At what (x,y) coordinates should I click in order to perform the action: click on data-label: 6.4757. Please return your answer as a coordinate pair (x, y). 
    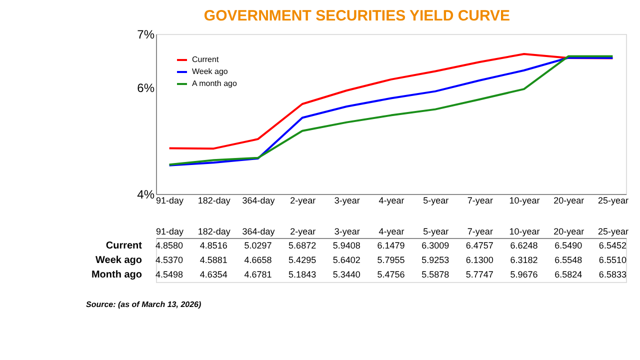
    Looking at the image, I should click on (480, 245).